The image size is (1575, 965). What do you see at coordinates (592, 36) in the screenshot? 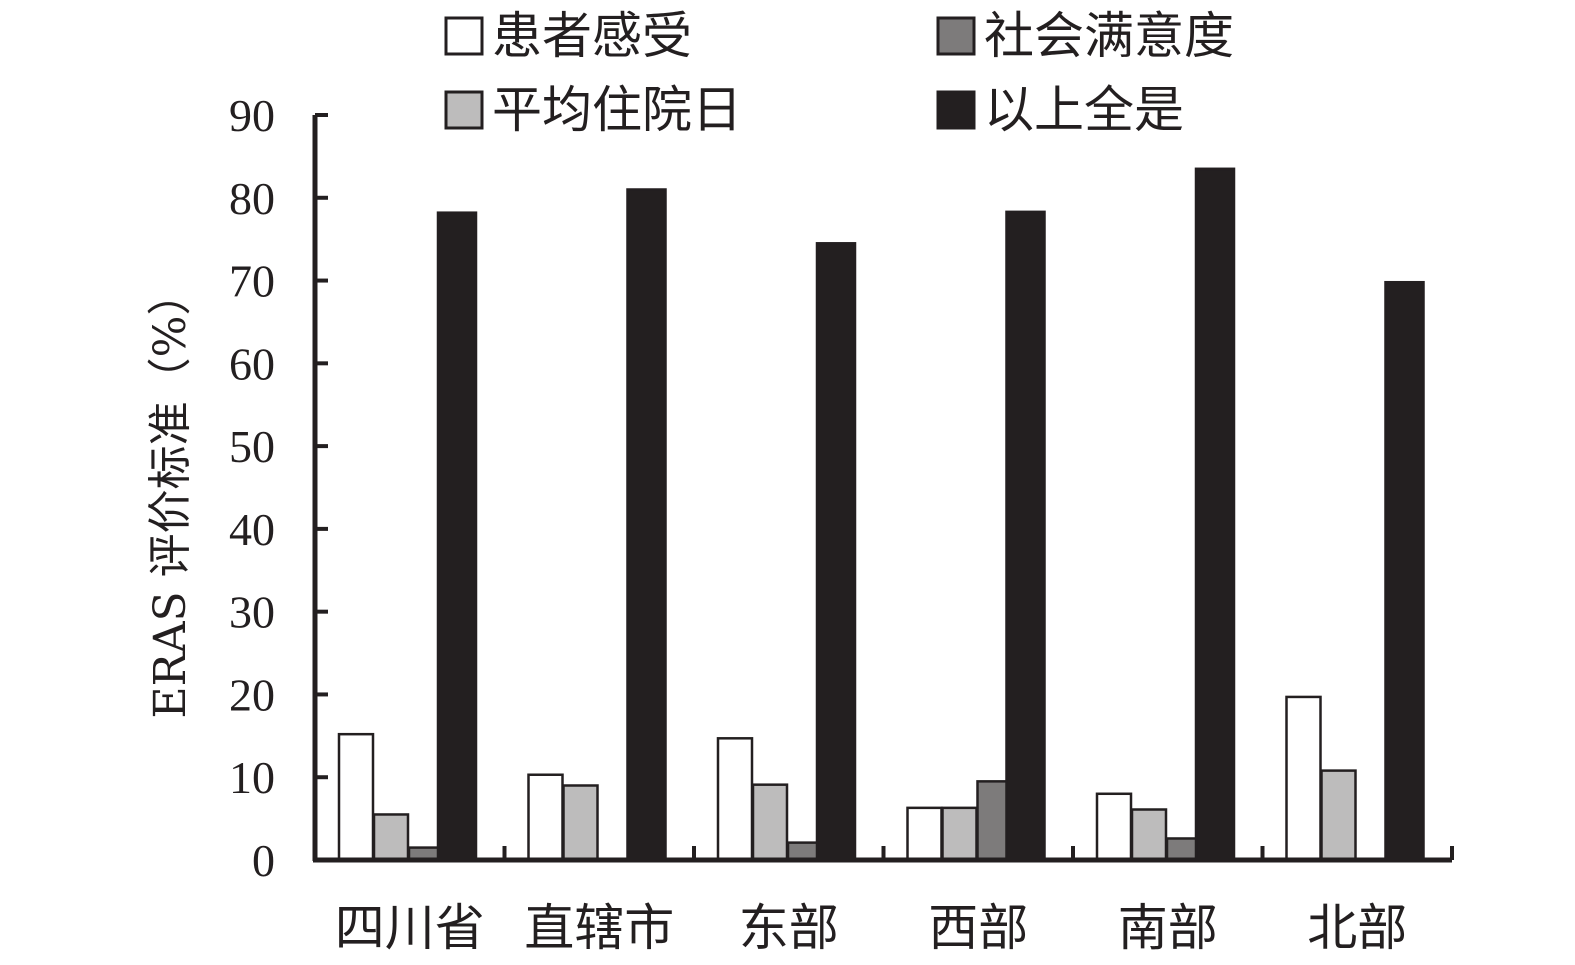
I see `legend-label: 患者感受` at bounding box center [592, 36].